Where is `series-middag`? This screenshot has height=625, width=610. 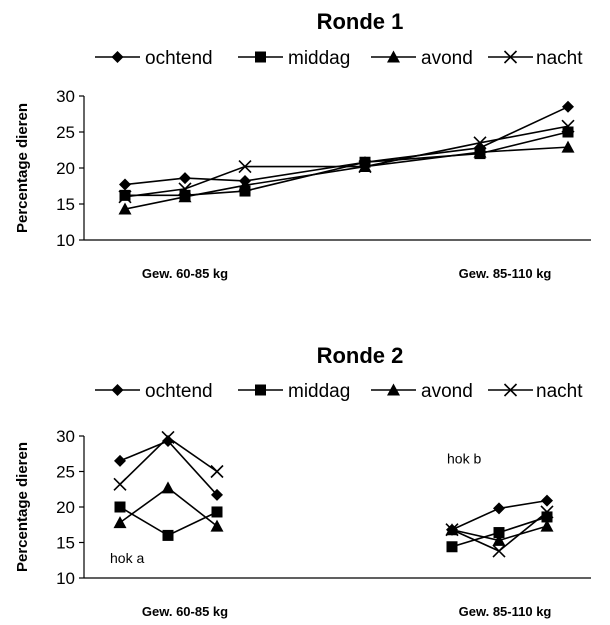 series-middag is located at coordinates (333, 527).